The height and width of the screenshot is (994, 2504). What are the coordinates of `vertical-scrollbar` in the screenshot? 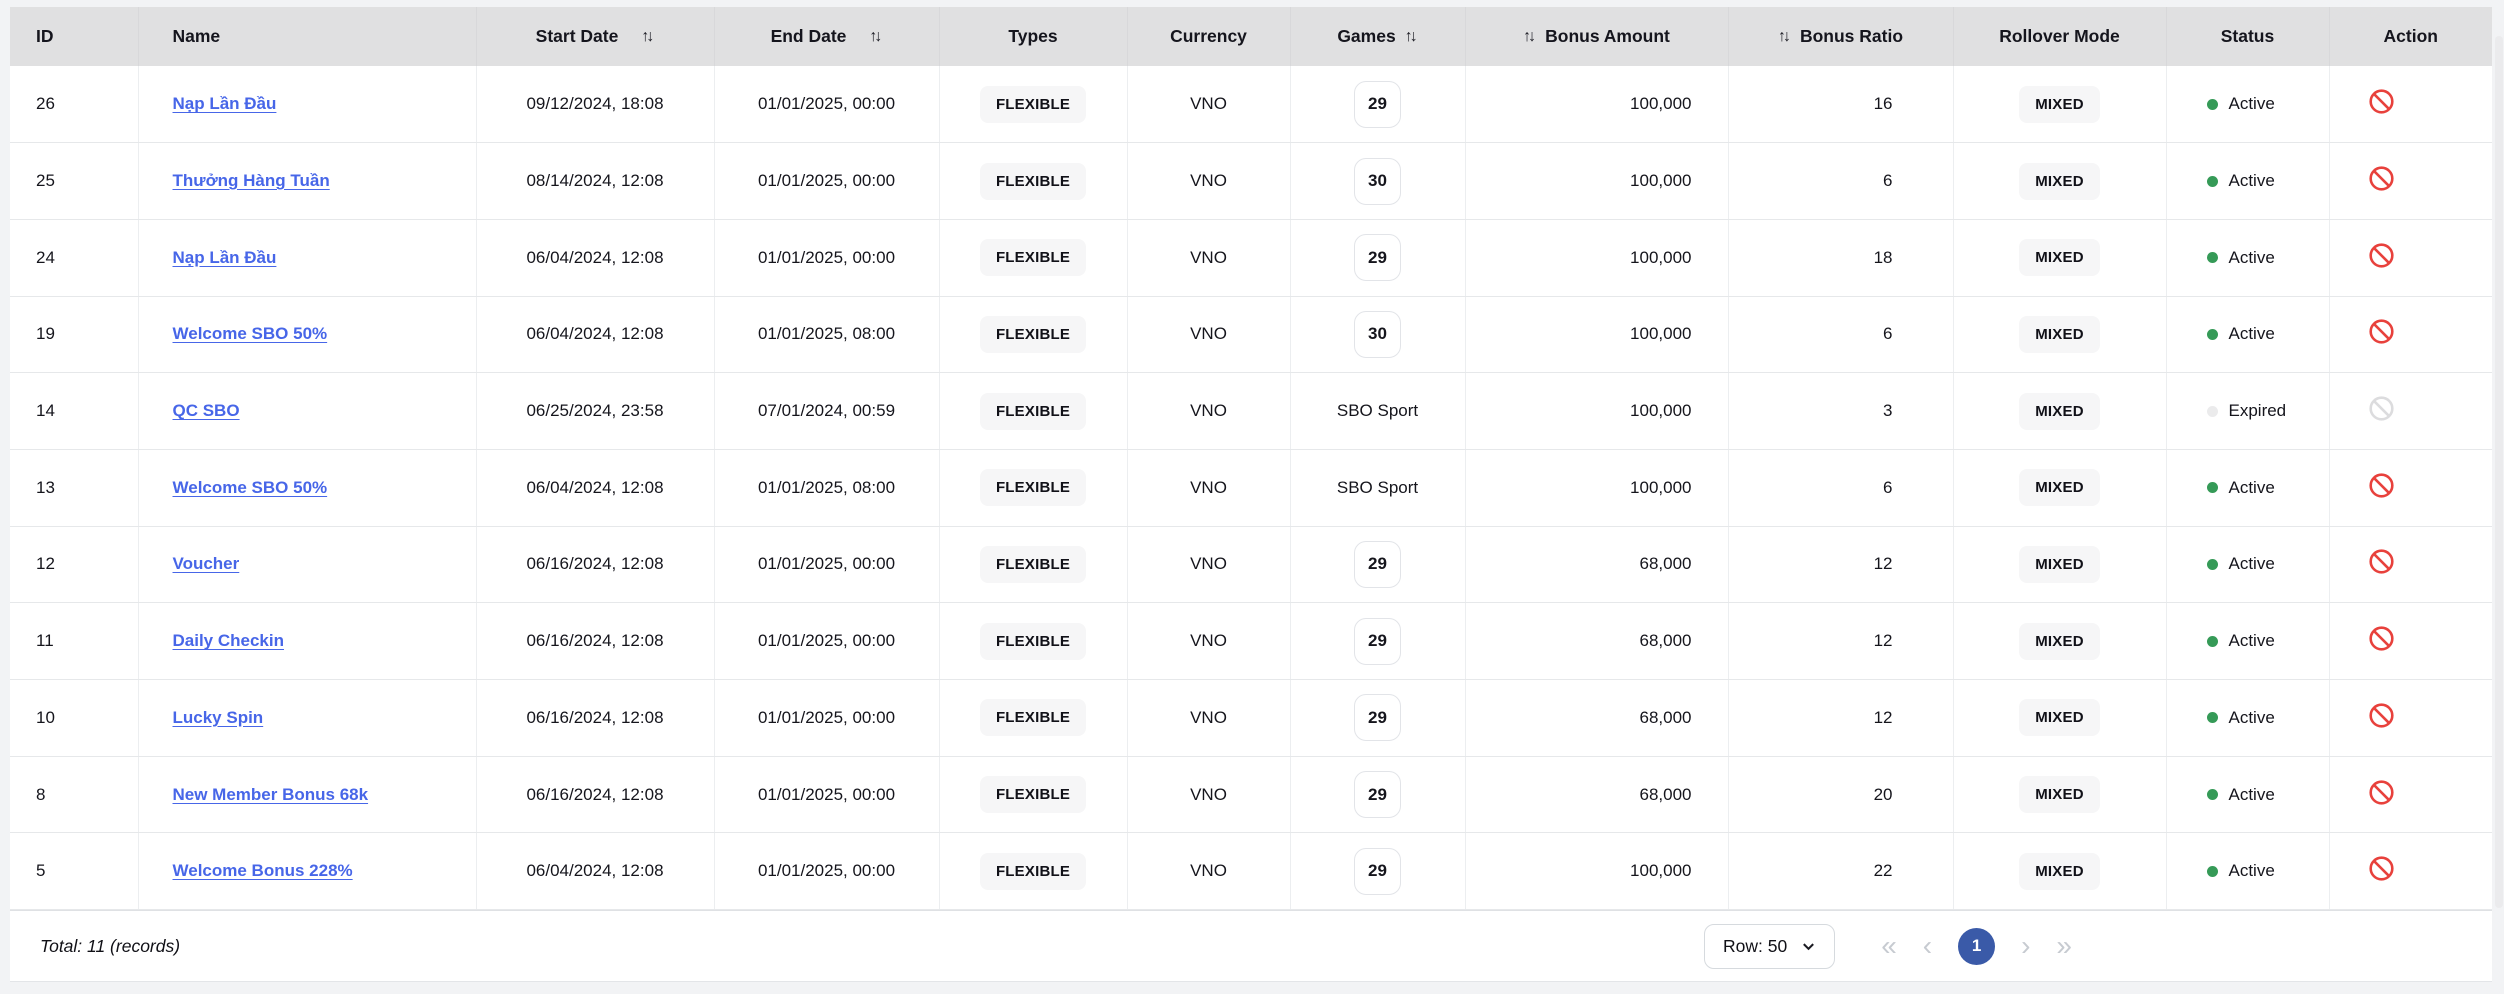 It's located at (2499, 472).